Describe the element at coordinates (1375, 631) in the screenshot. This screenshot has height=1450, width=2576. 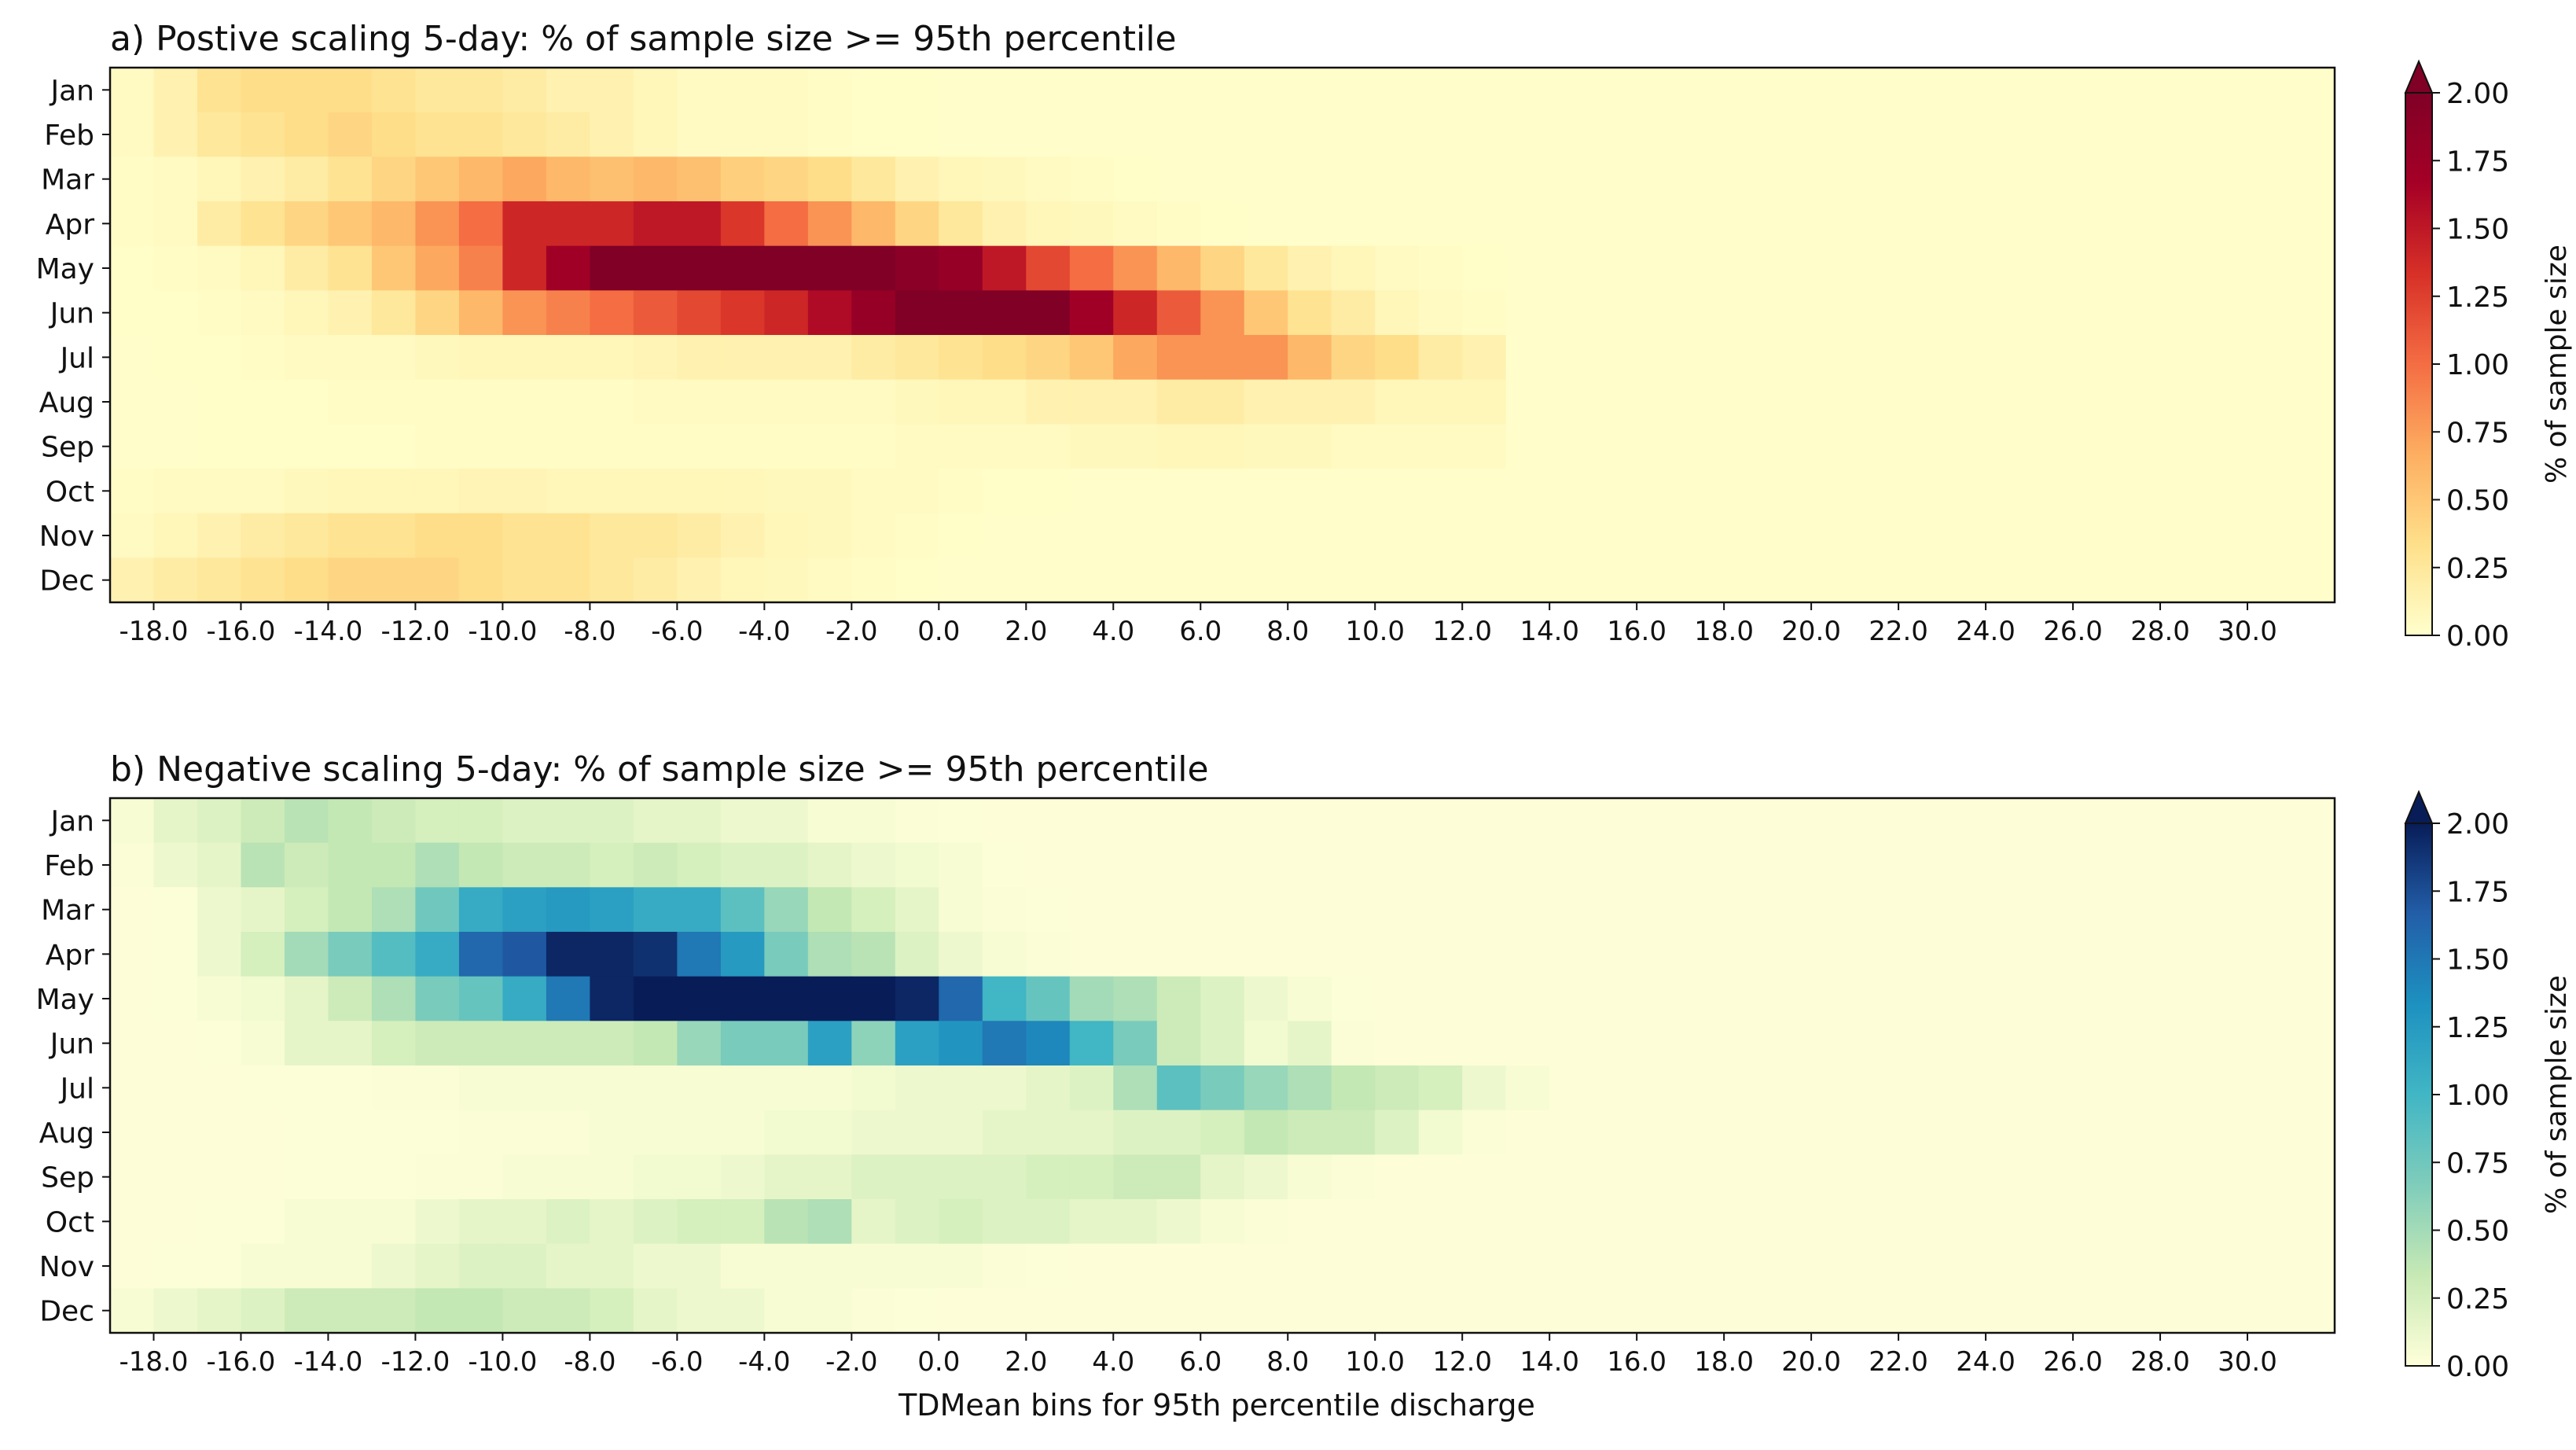
I see `x-tick-label: 10.0` at that location.